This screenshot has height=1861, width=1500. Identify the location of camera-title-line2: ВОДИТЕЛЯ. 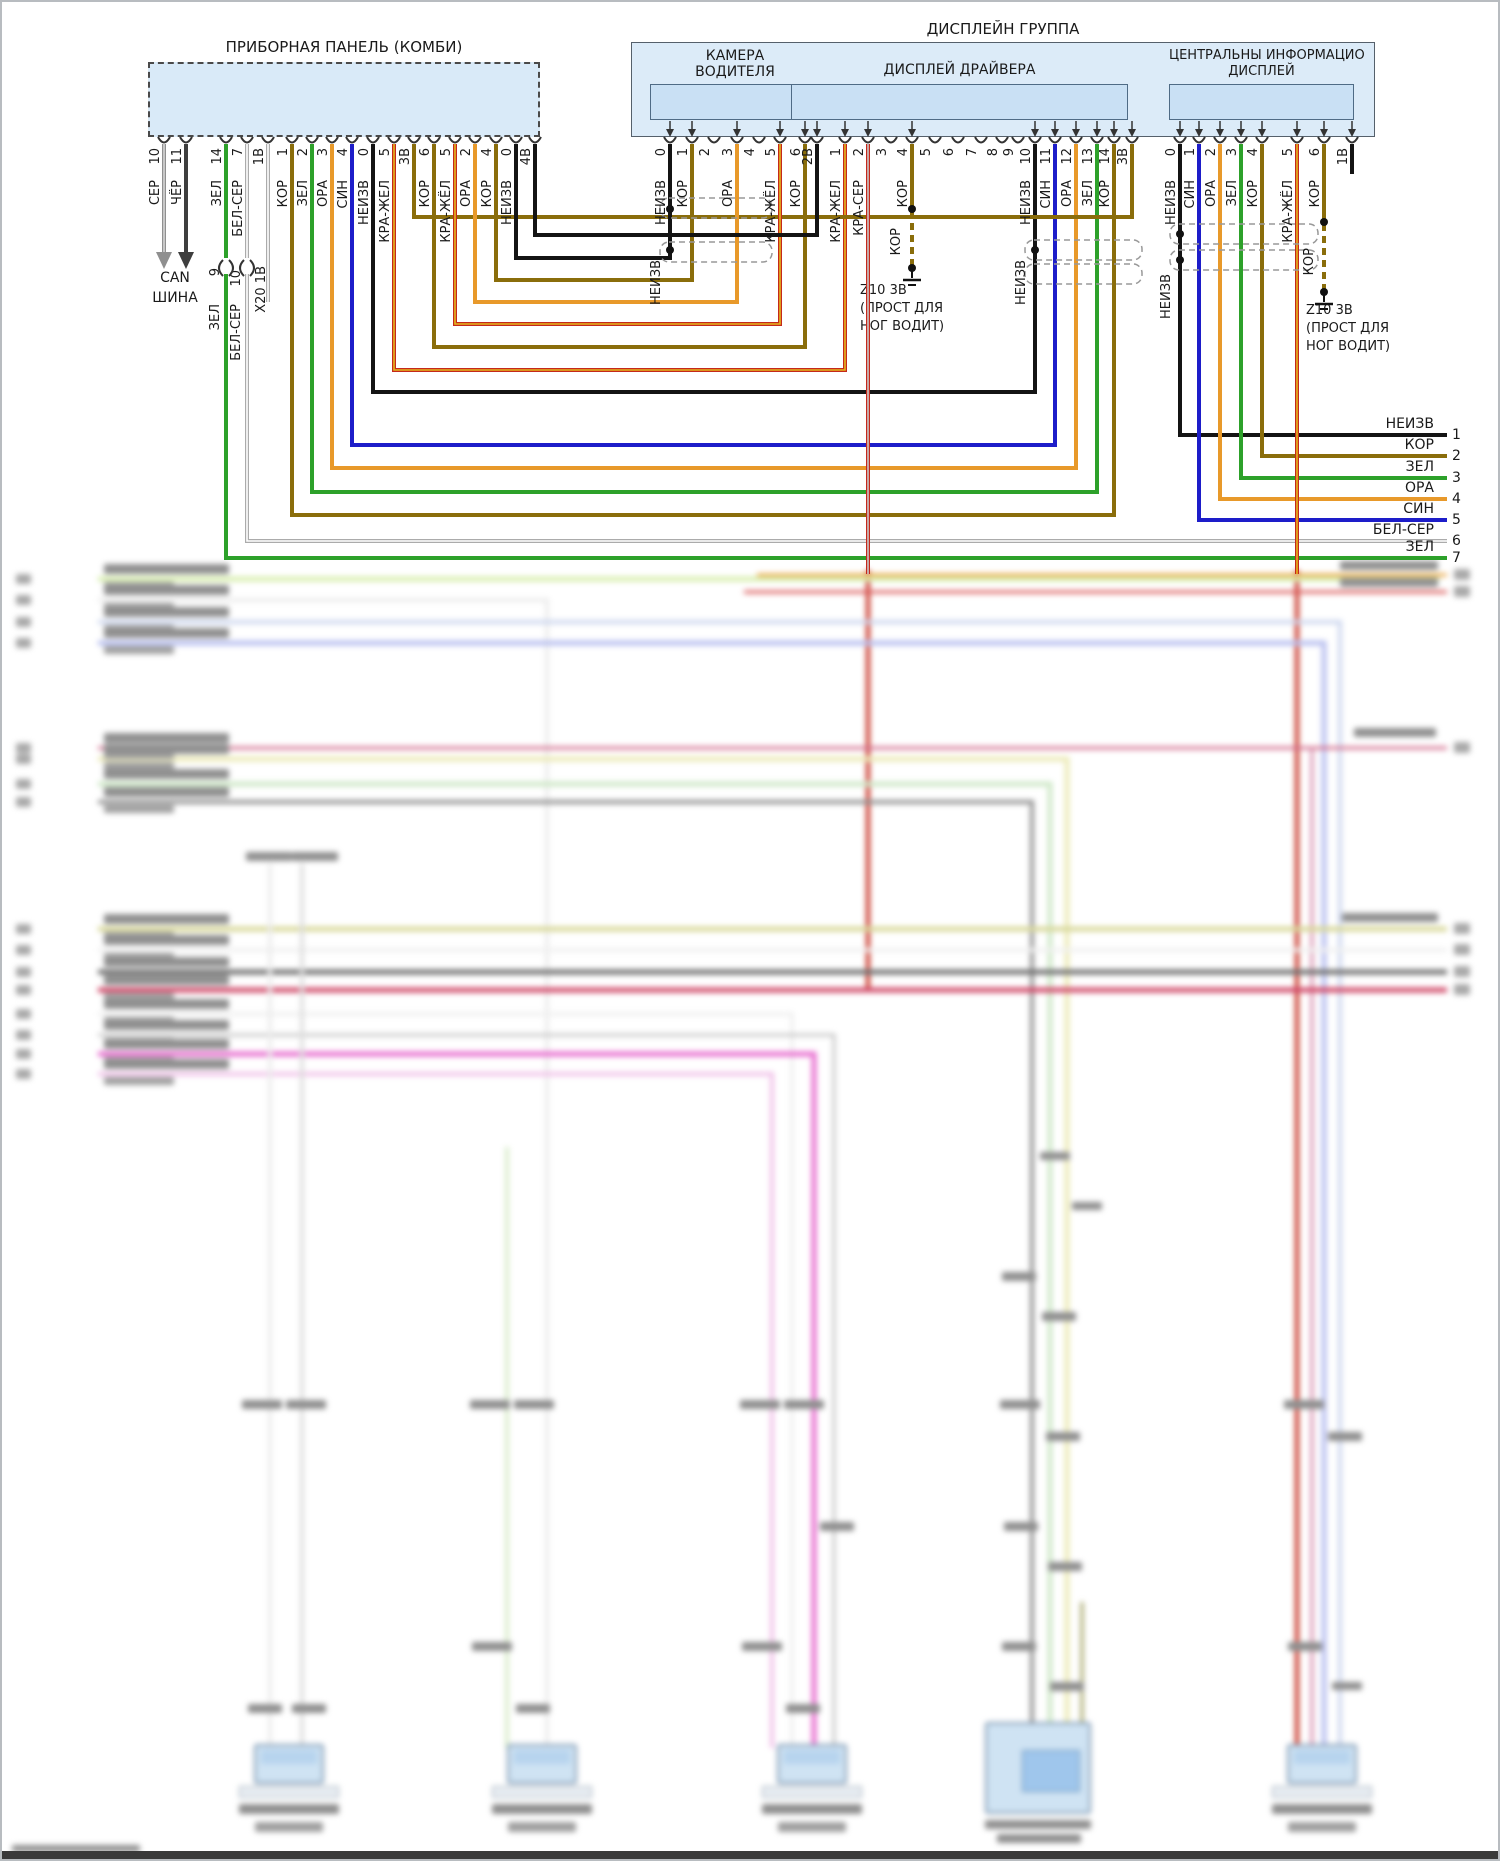
(735, 72).